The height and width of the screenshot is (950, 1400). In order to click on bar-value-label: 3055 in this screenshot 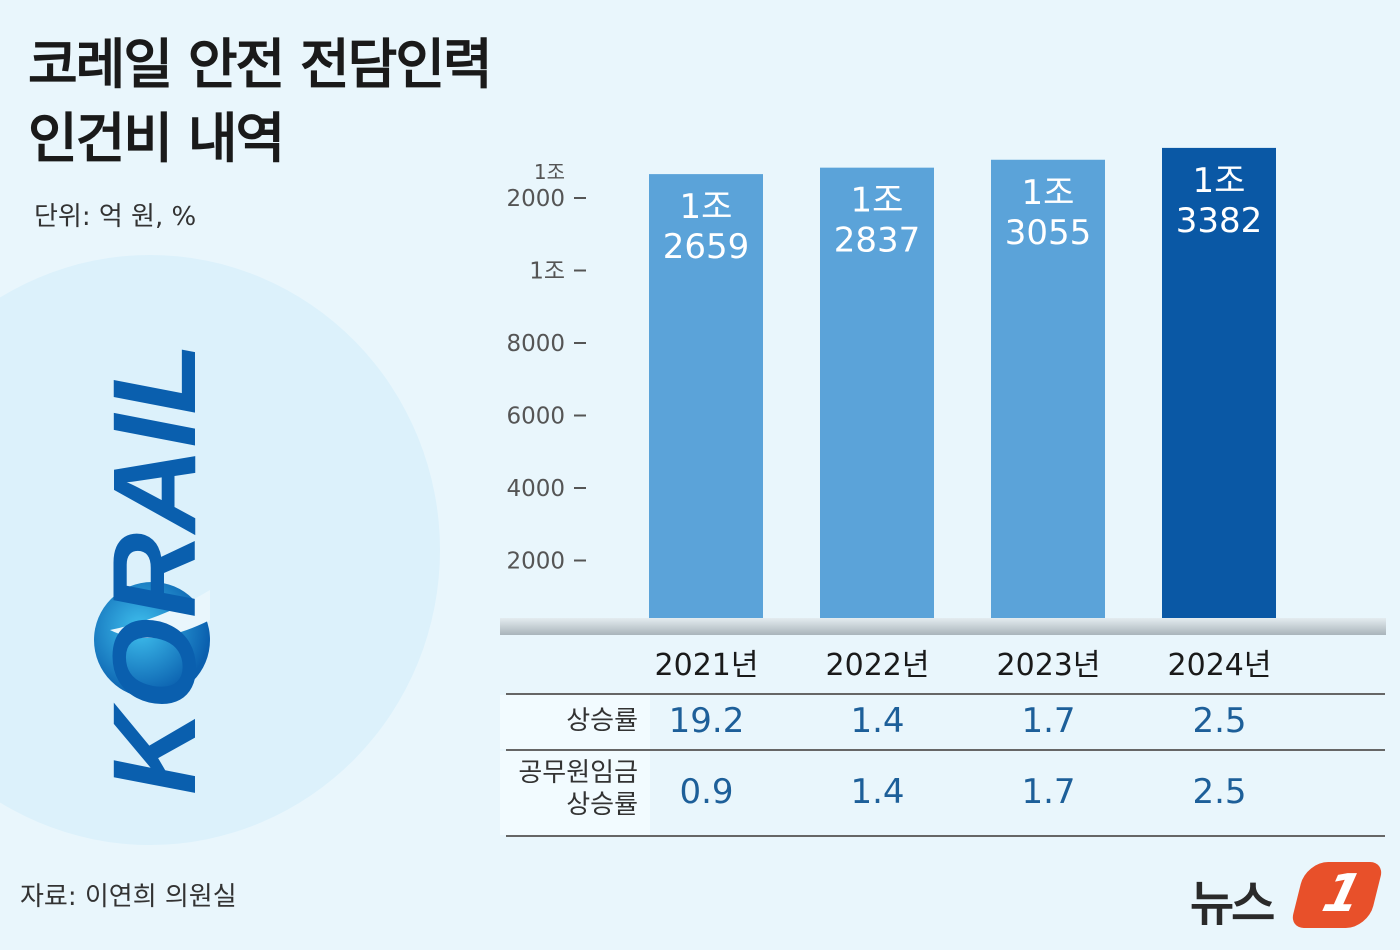, I will do `click(1048, 233)`.